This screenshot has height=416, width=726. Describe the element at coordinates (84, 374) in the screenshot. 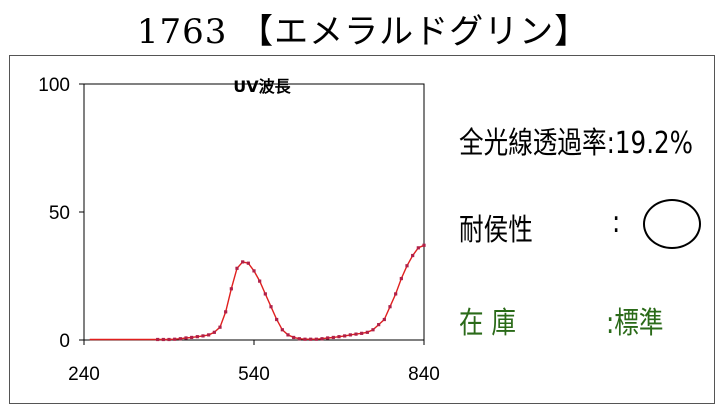

I see `x-tick-label: 240` at that location.